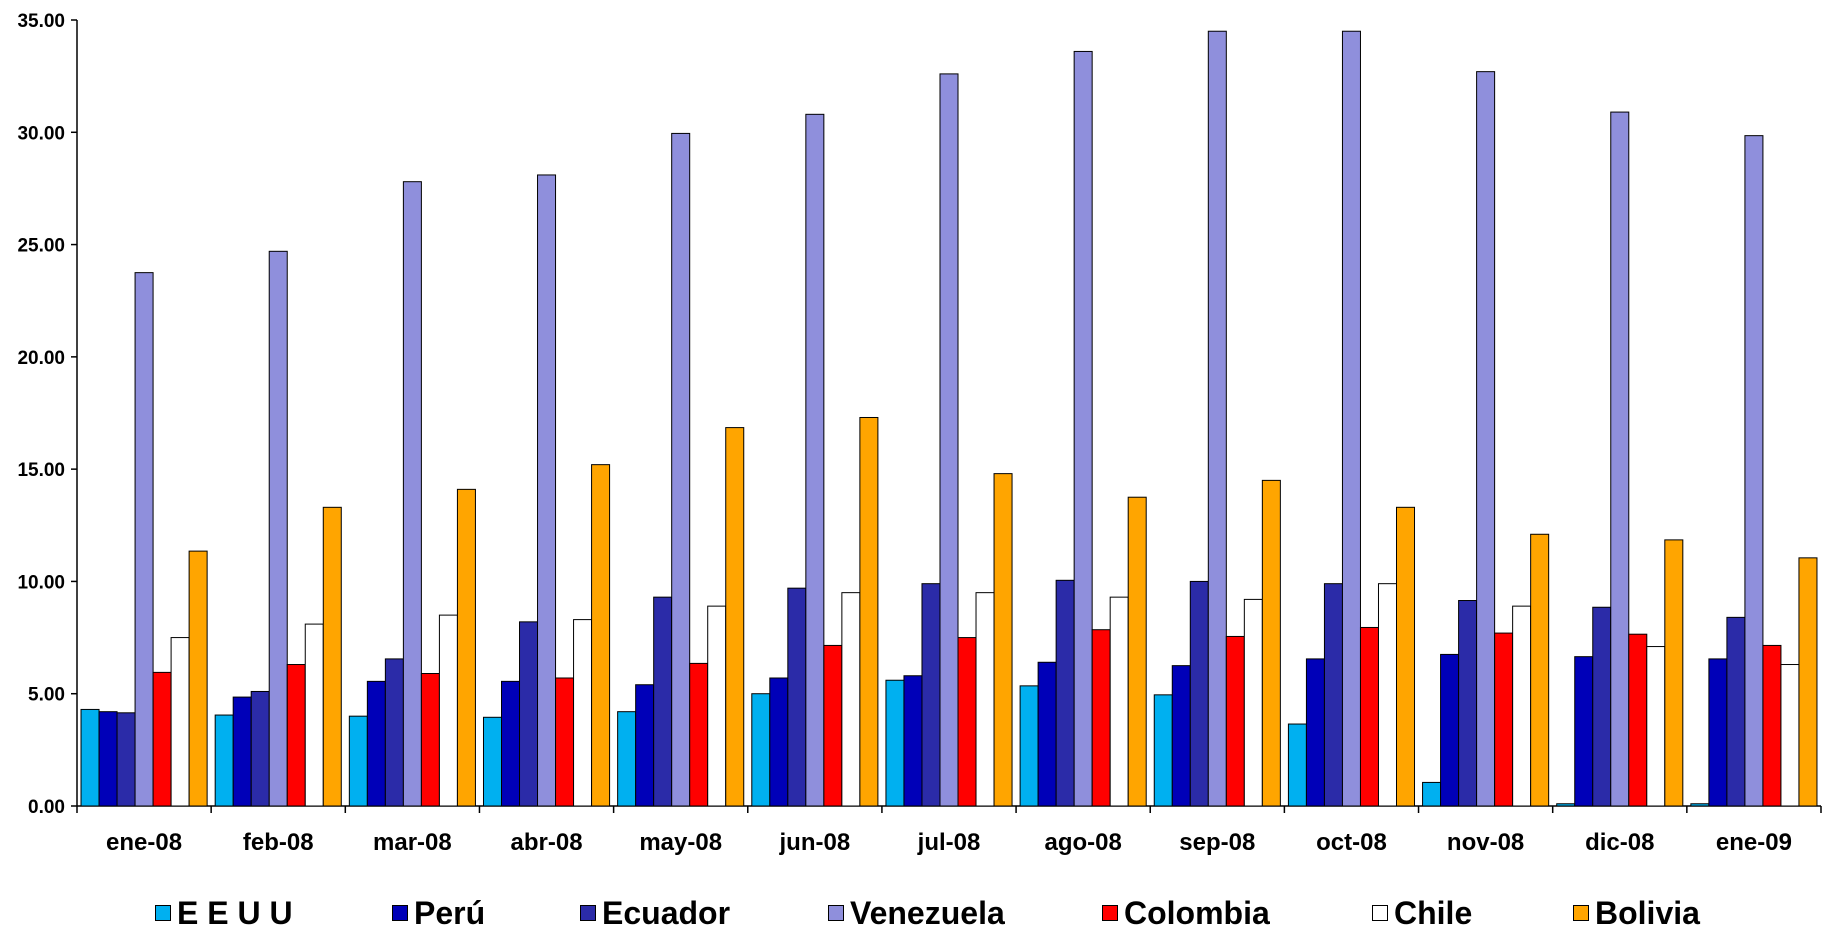 Image resolution: width=1829 pixels, height=939 pixels. I want to click on legend-label: Venezuela, so click(927, 912).